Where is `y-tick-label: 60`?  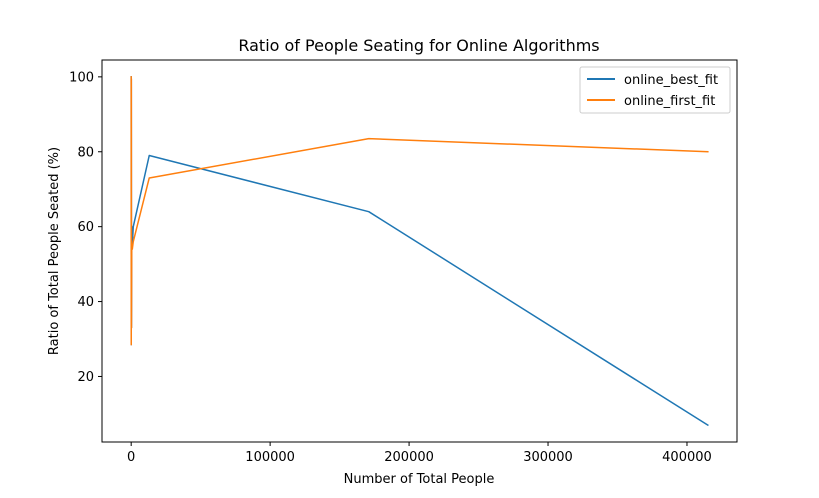
y-tick-label: 60 is located at coordinates (85, 227).